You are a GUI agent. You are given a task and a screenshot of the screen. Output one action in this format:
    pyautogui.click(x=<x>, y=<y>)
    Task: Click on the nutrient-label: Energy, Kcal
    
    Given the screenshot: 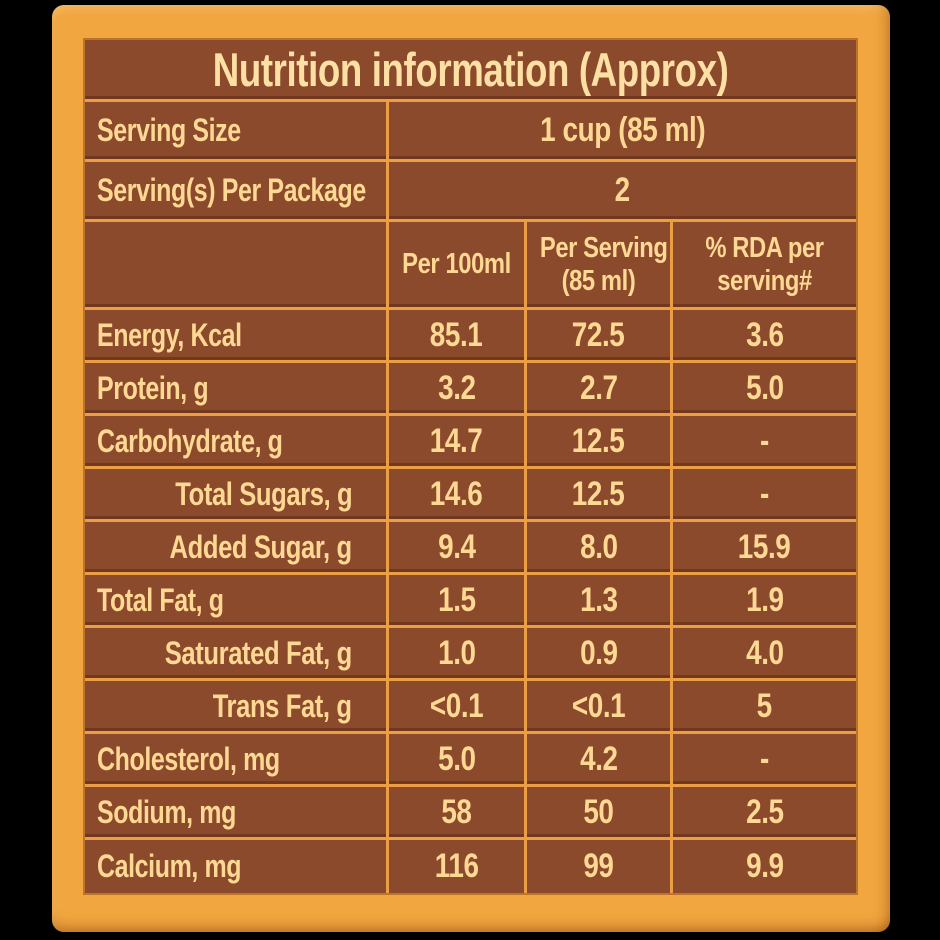 What is the action you would take?
    pyautogui.click(x=235, y=336)
    